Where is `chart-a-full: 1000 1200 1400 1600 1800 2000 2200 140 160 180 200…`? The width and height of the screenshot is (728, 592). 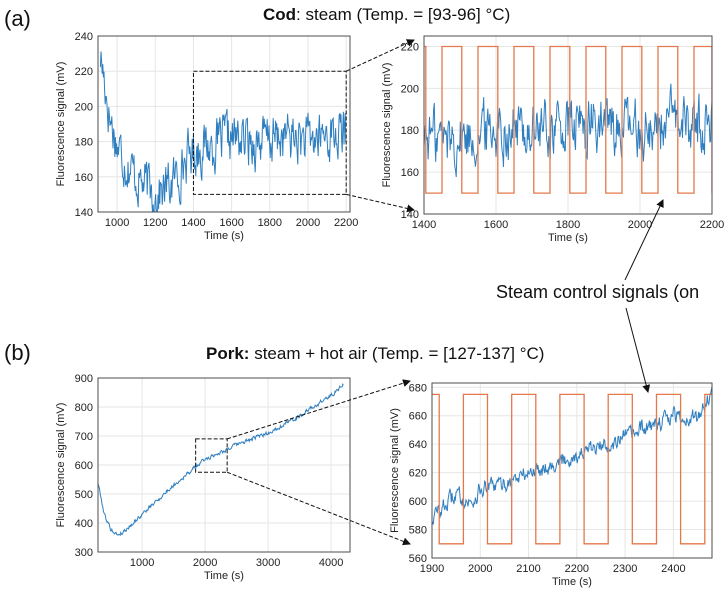 chart-a-full: 1000 1200 1400 1600 1800 2000 2200 140 160 180 200… is located at coordinates (206, 136).